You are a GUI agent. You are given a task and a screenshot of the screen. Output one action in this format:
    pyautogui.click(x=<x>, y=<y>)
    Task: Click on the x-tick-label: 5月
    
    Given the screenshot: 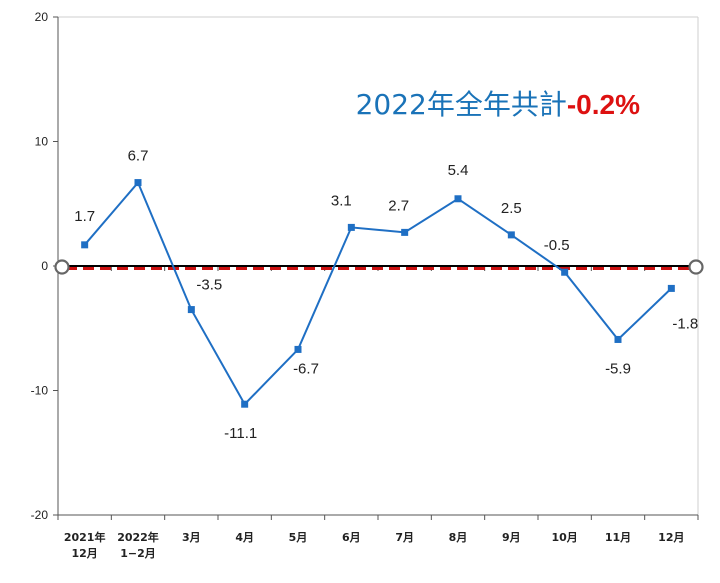 What is the action you would take?
    pyautogui.click(x=298, y=537)
    